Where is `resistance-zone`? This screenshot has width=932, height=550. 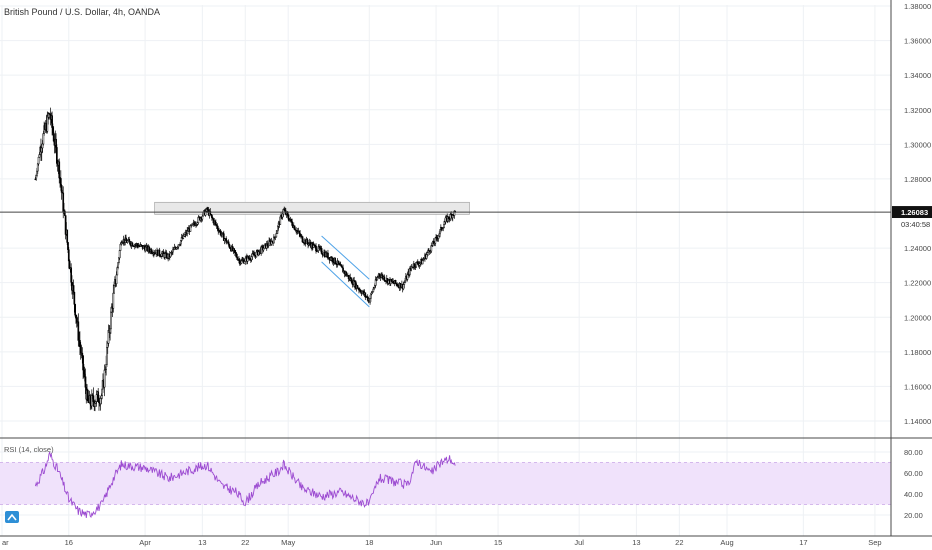 resistance-zone is located at coordinates (312, 208).